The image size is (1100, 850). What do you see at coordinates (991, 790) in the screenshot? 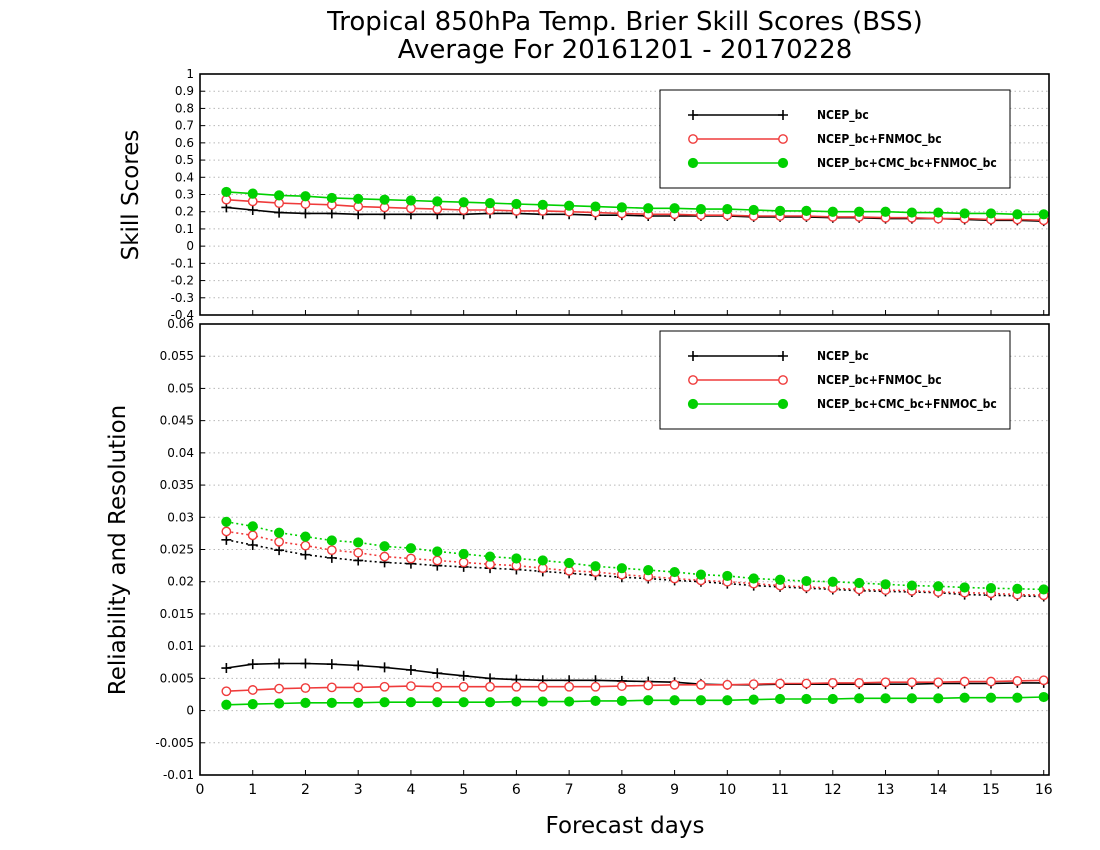
I see `x-tick-label: 15` at bounding box center [991, 790].